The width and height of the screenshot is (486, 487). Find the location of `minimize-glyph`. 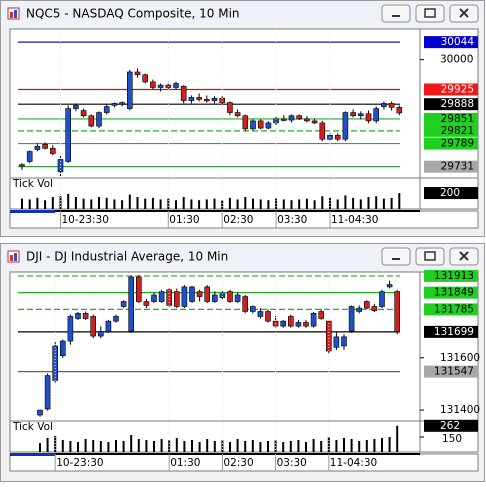

minimize-glyph is located at coordinates (396, 259).